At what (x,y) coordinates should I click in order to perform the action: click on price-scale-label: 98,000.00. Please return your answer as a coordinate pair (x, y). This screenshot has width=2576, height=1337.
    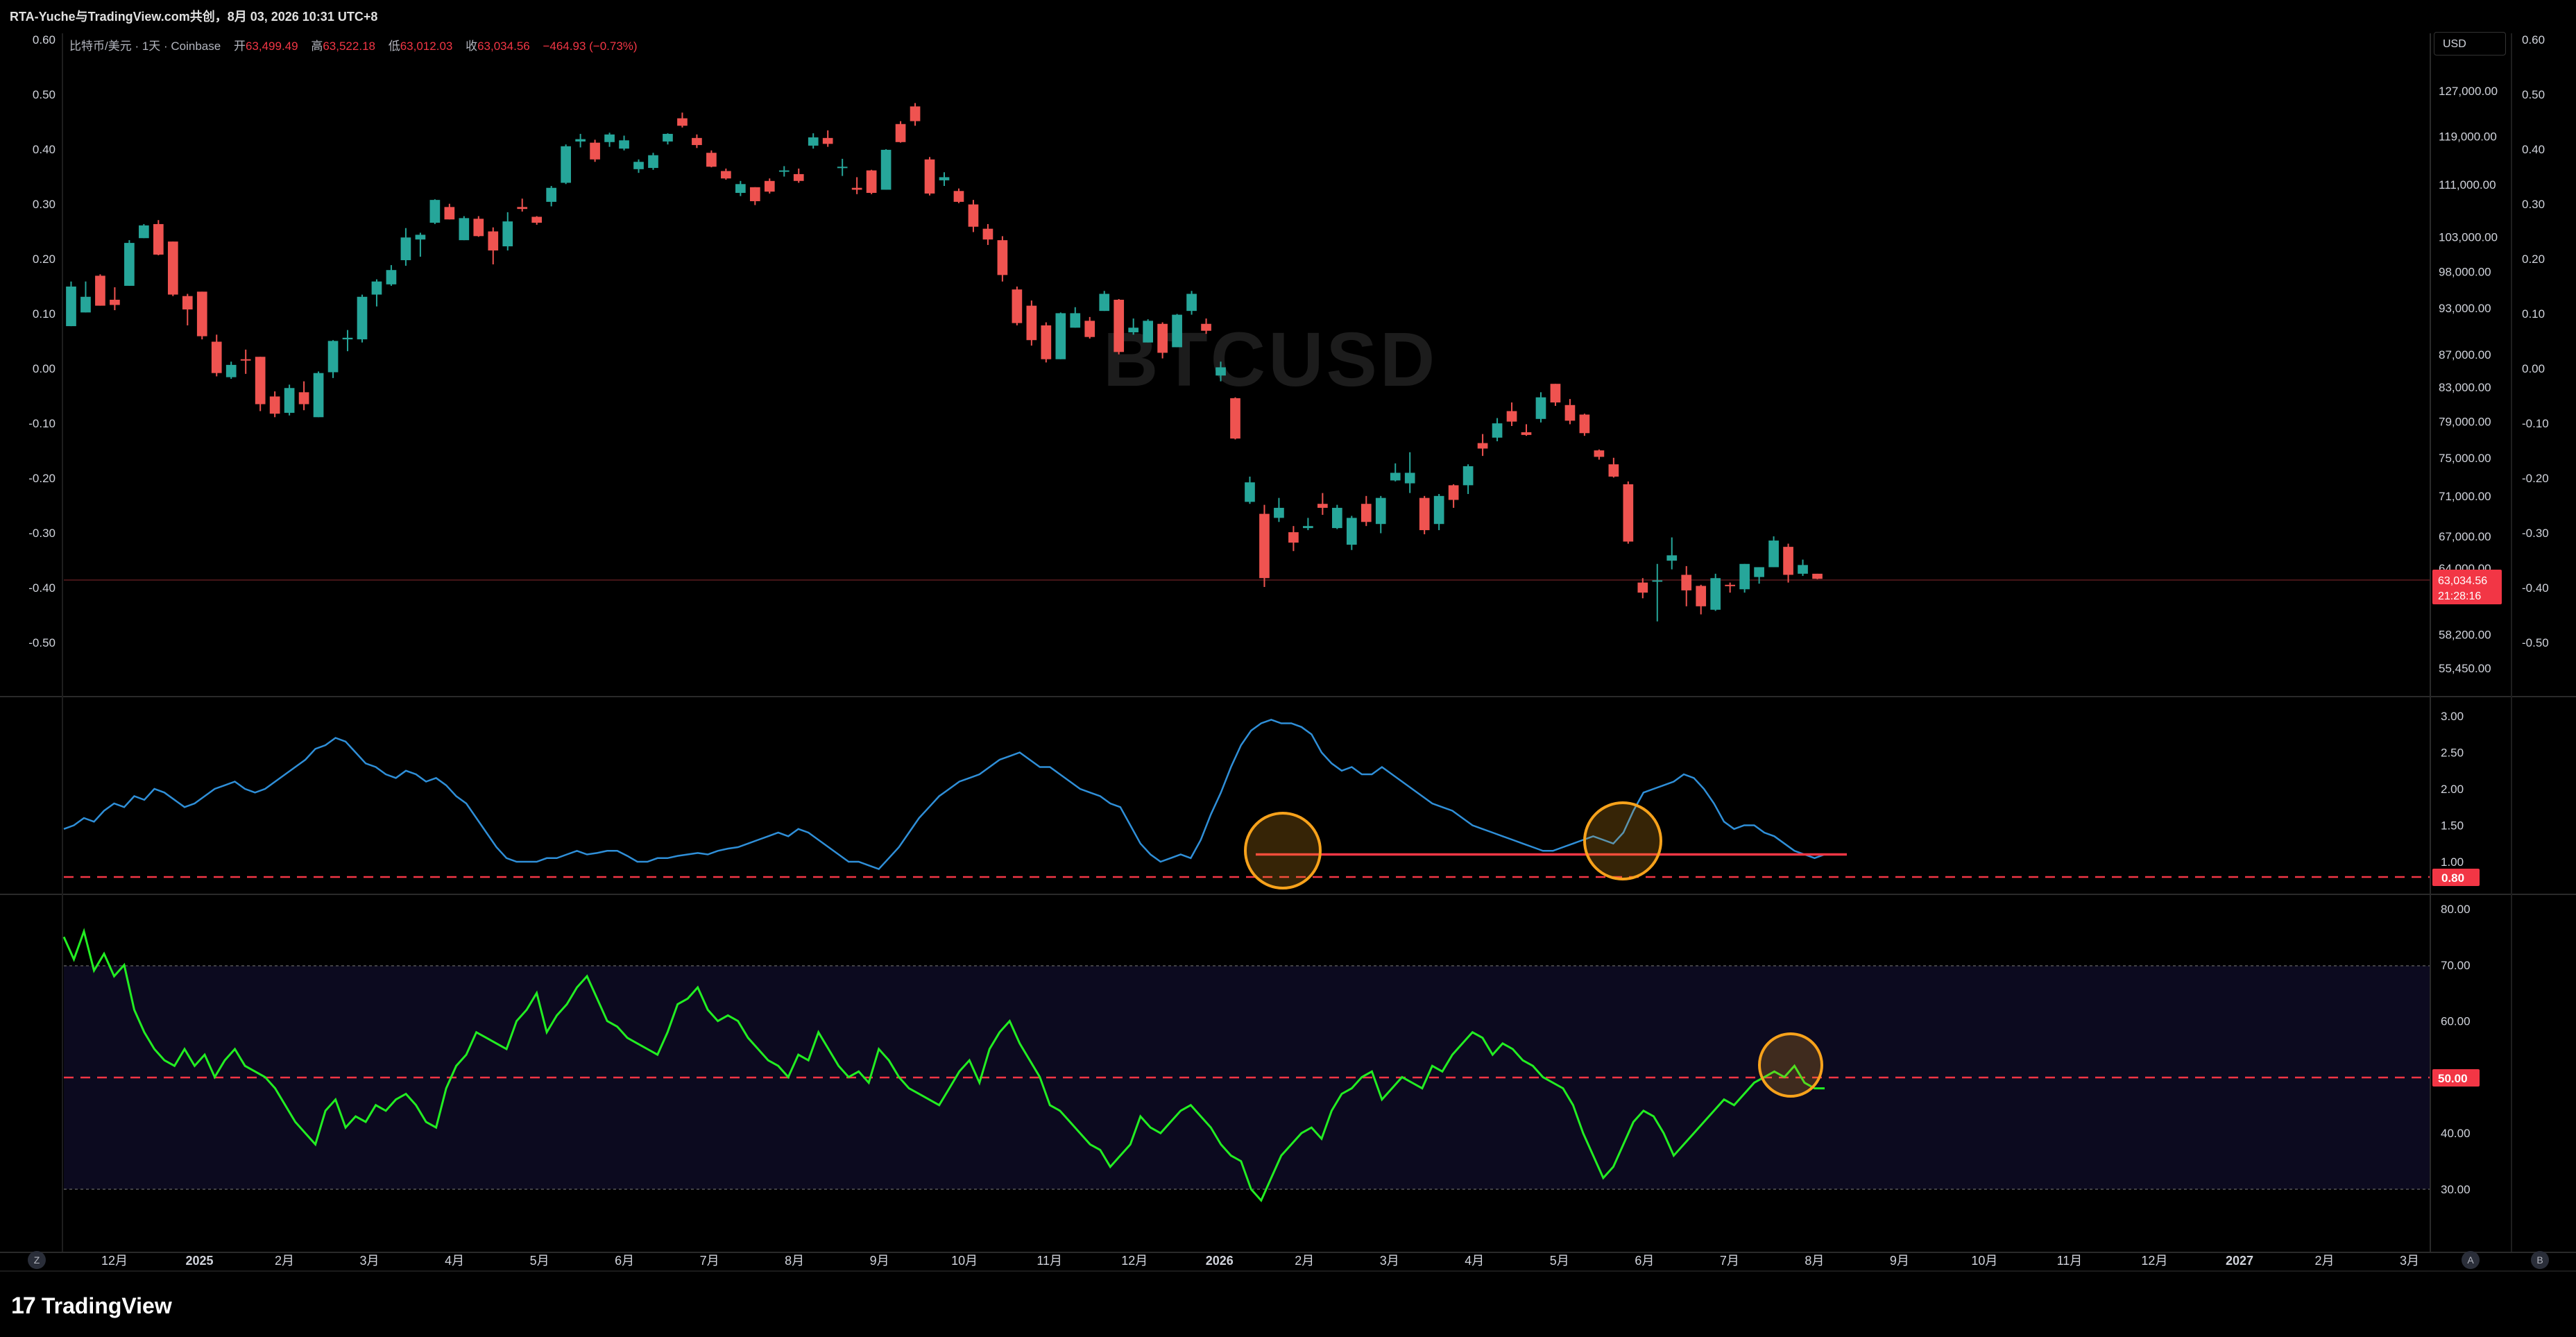
    Looking at the image, I should click on (2465, 271).